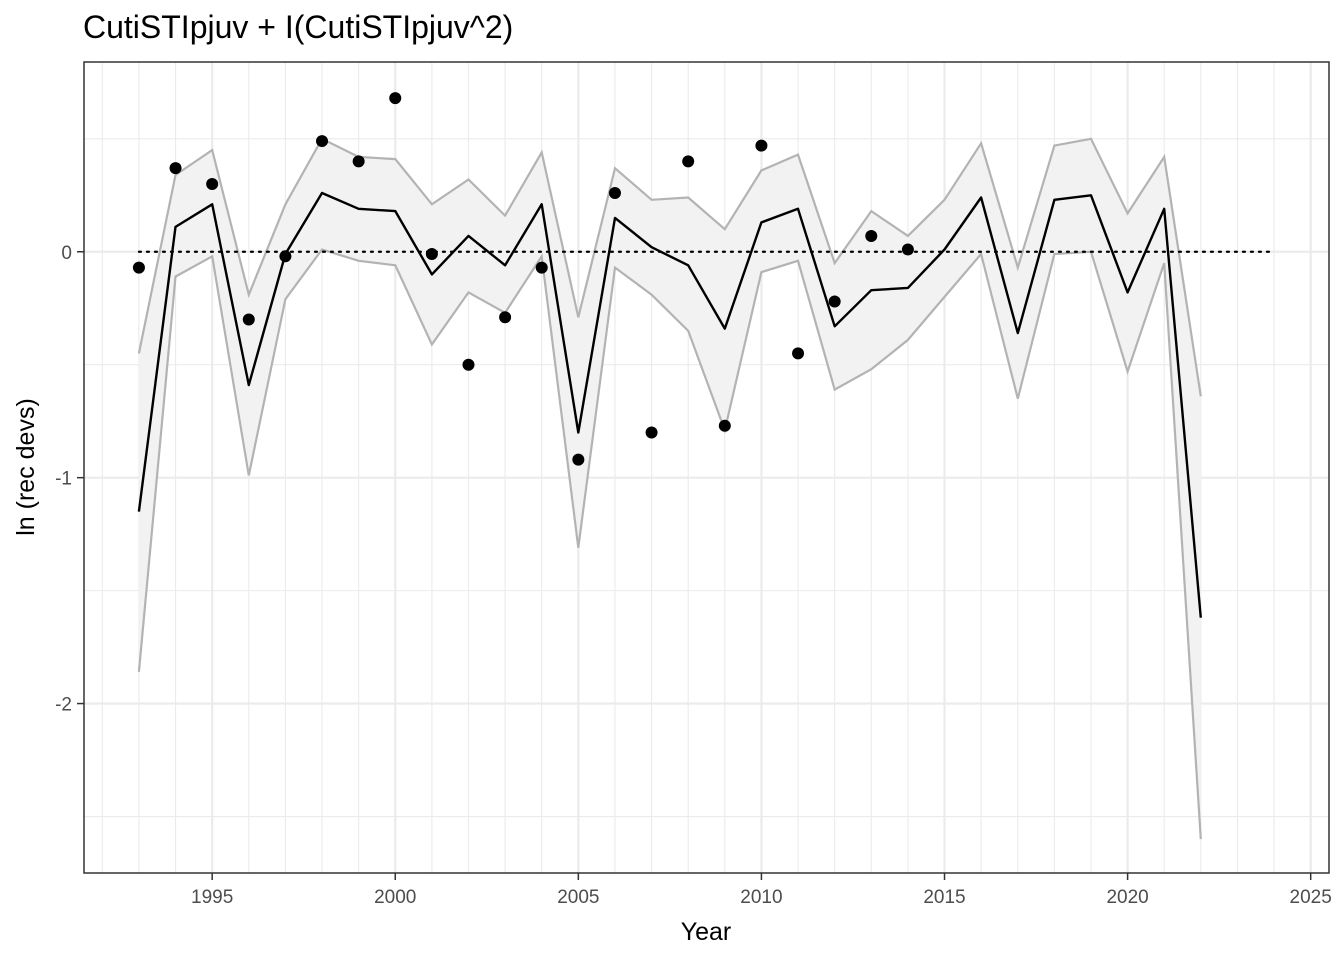  I want to click on y-tick-label: 0, so click(66, 253).